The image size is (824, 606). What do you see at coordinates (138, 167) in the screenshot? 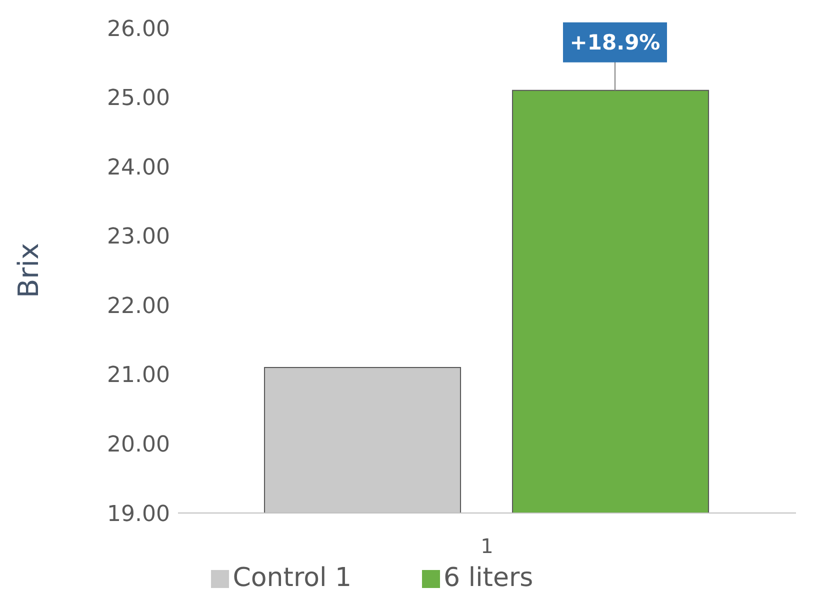
I see `y-tick-label: 24.00` at bounding box center [138, 167].